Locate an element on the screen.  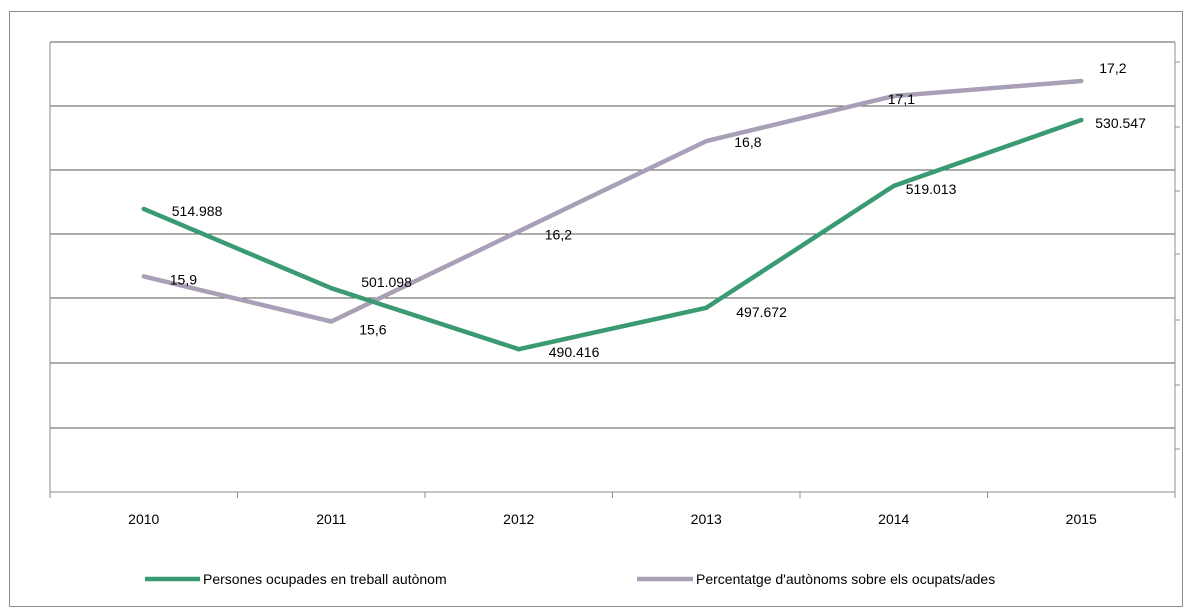
series-1-point-2010 is located at coordinates (143, 276).